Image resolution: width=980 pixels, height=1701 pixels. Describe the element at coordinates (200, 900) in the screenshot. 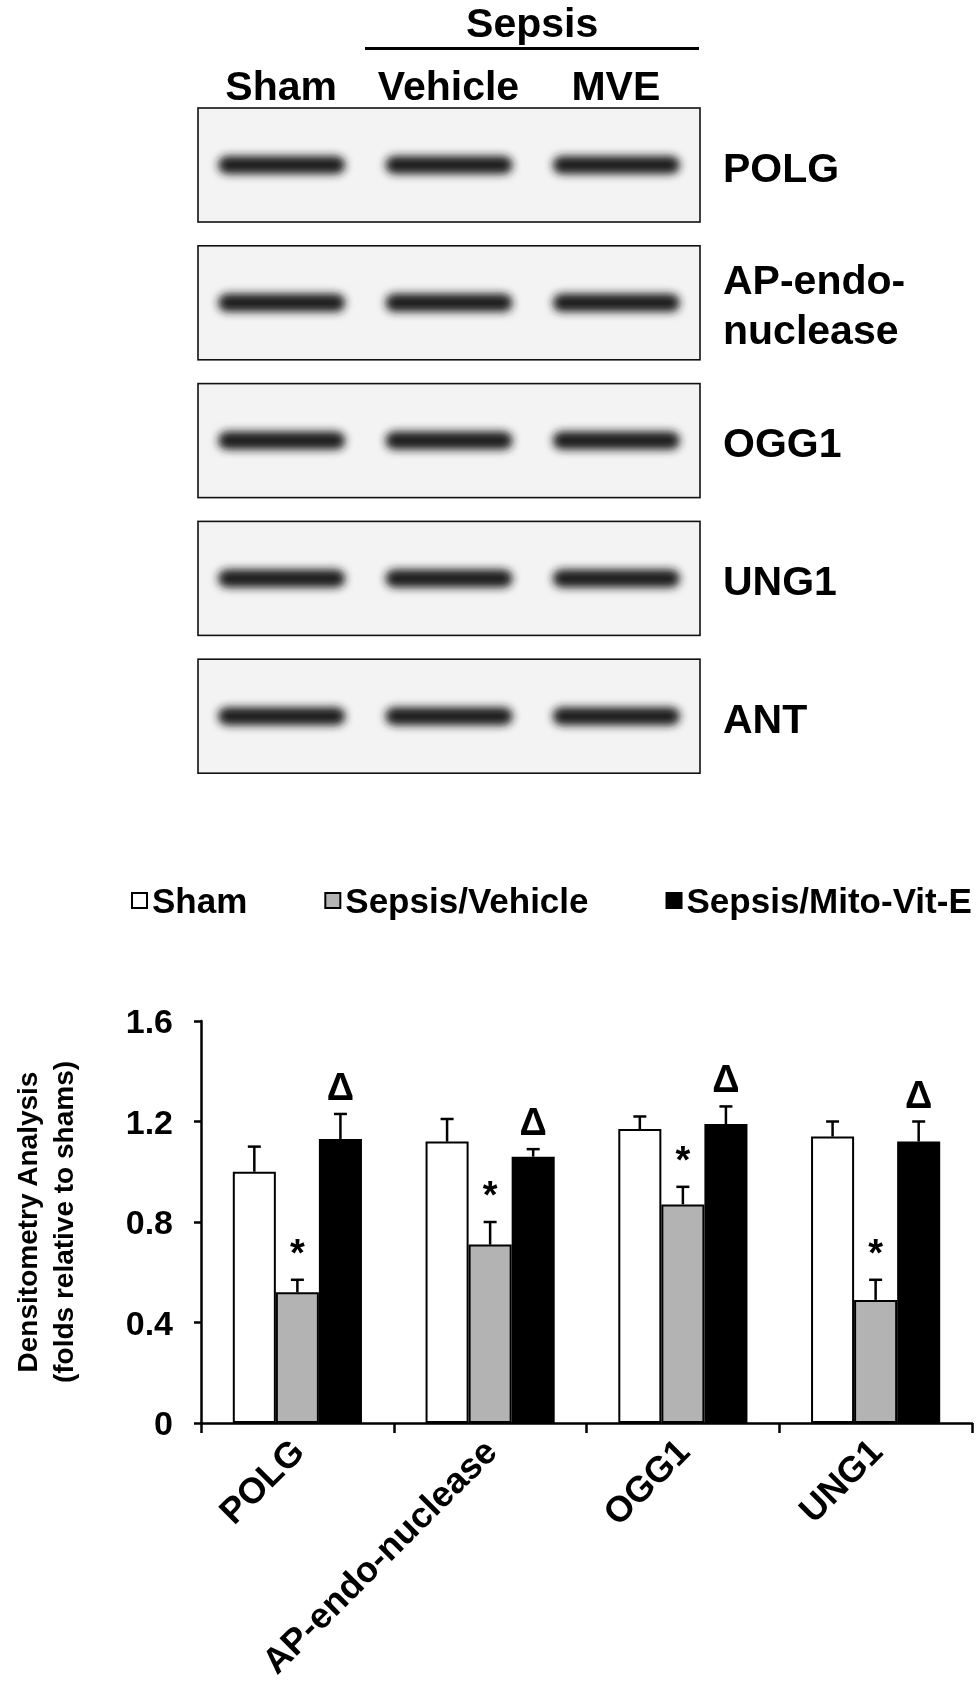

I see `legend-label: Sham` at that location.